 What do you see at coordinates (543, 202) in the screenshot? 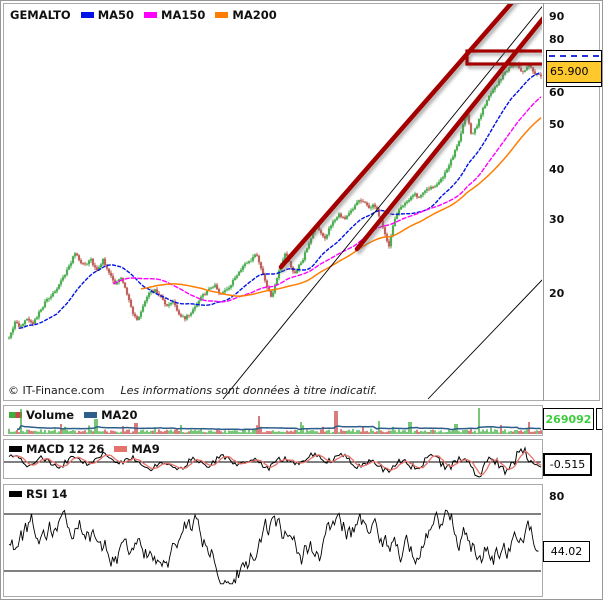
I see `price-axis-divider` at bounding box center [543, 202].